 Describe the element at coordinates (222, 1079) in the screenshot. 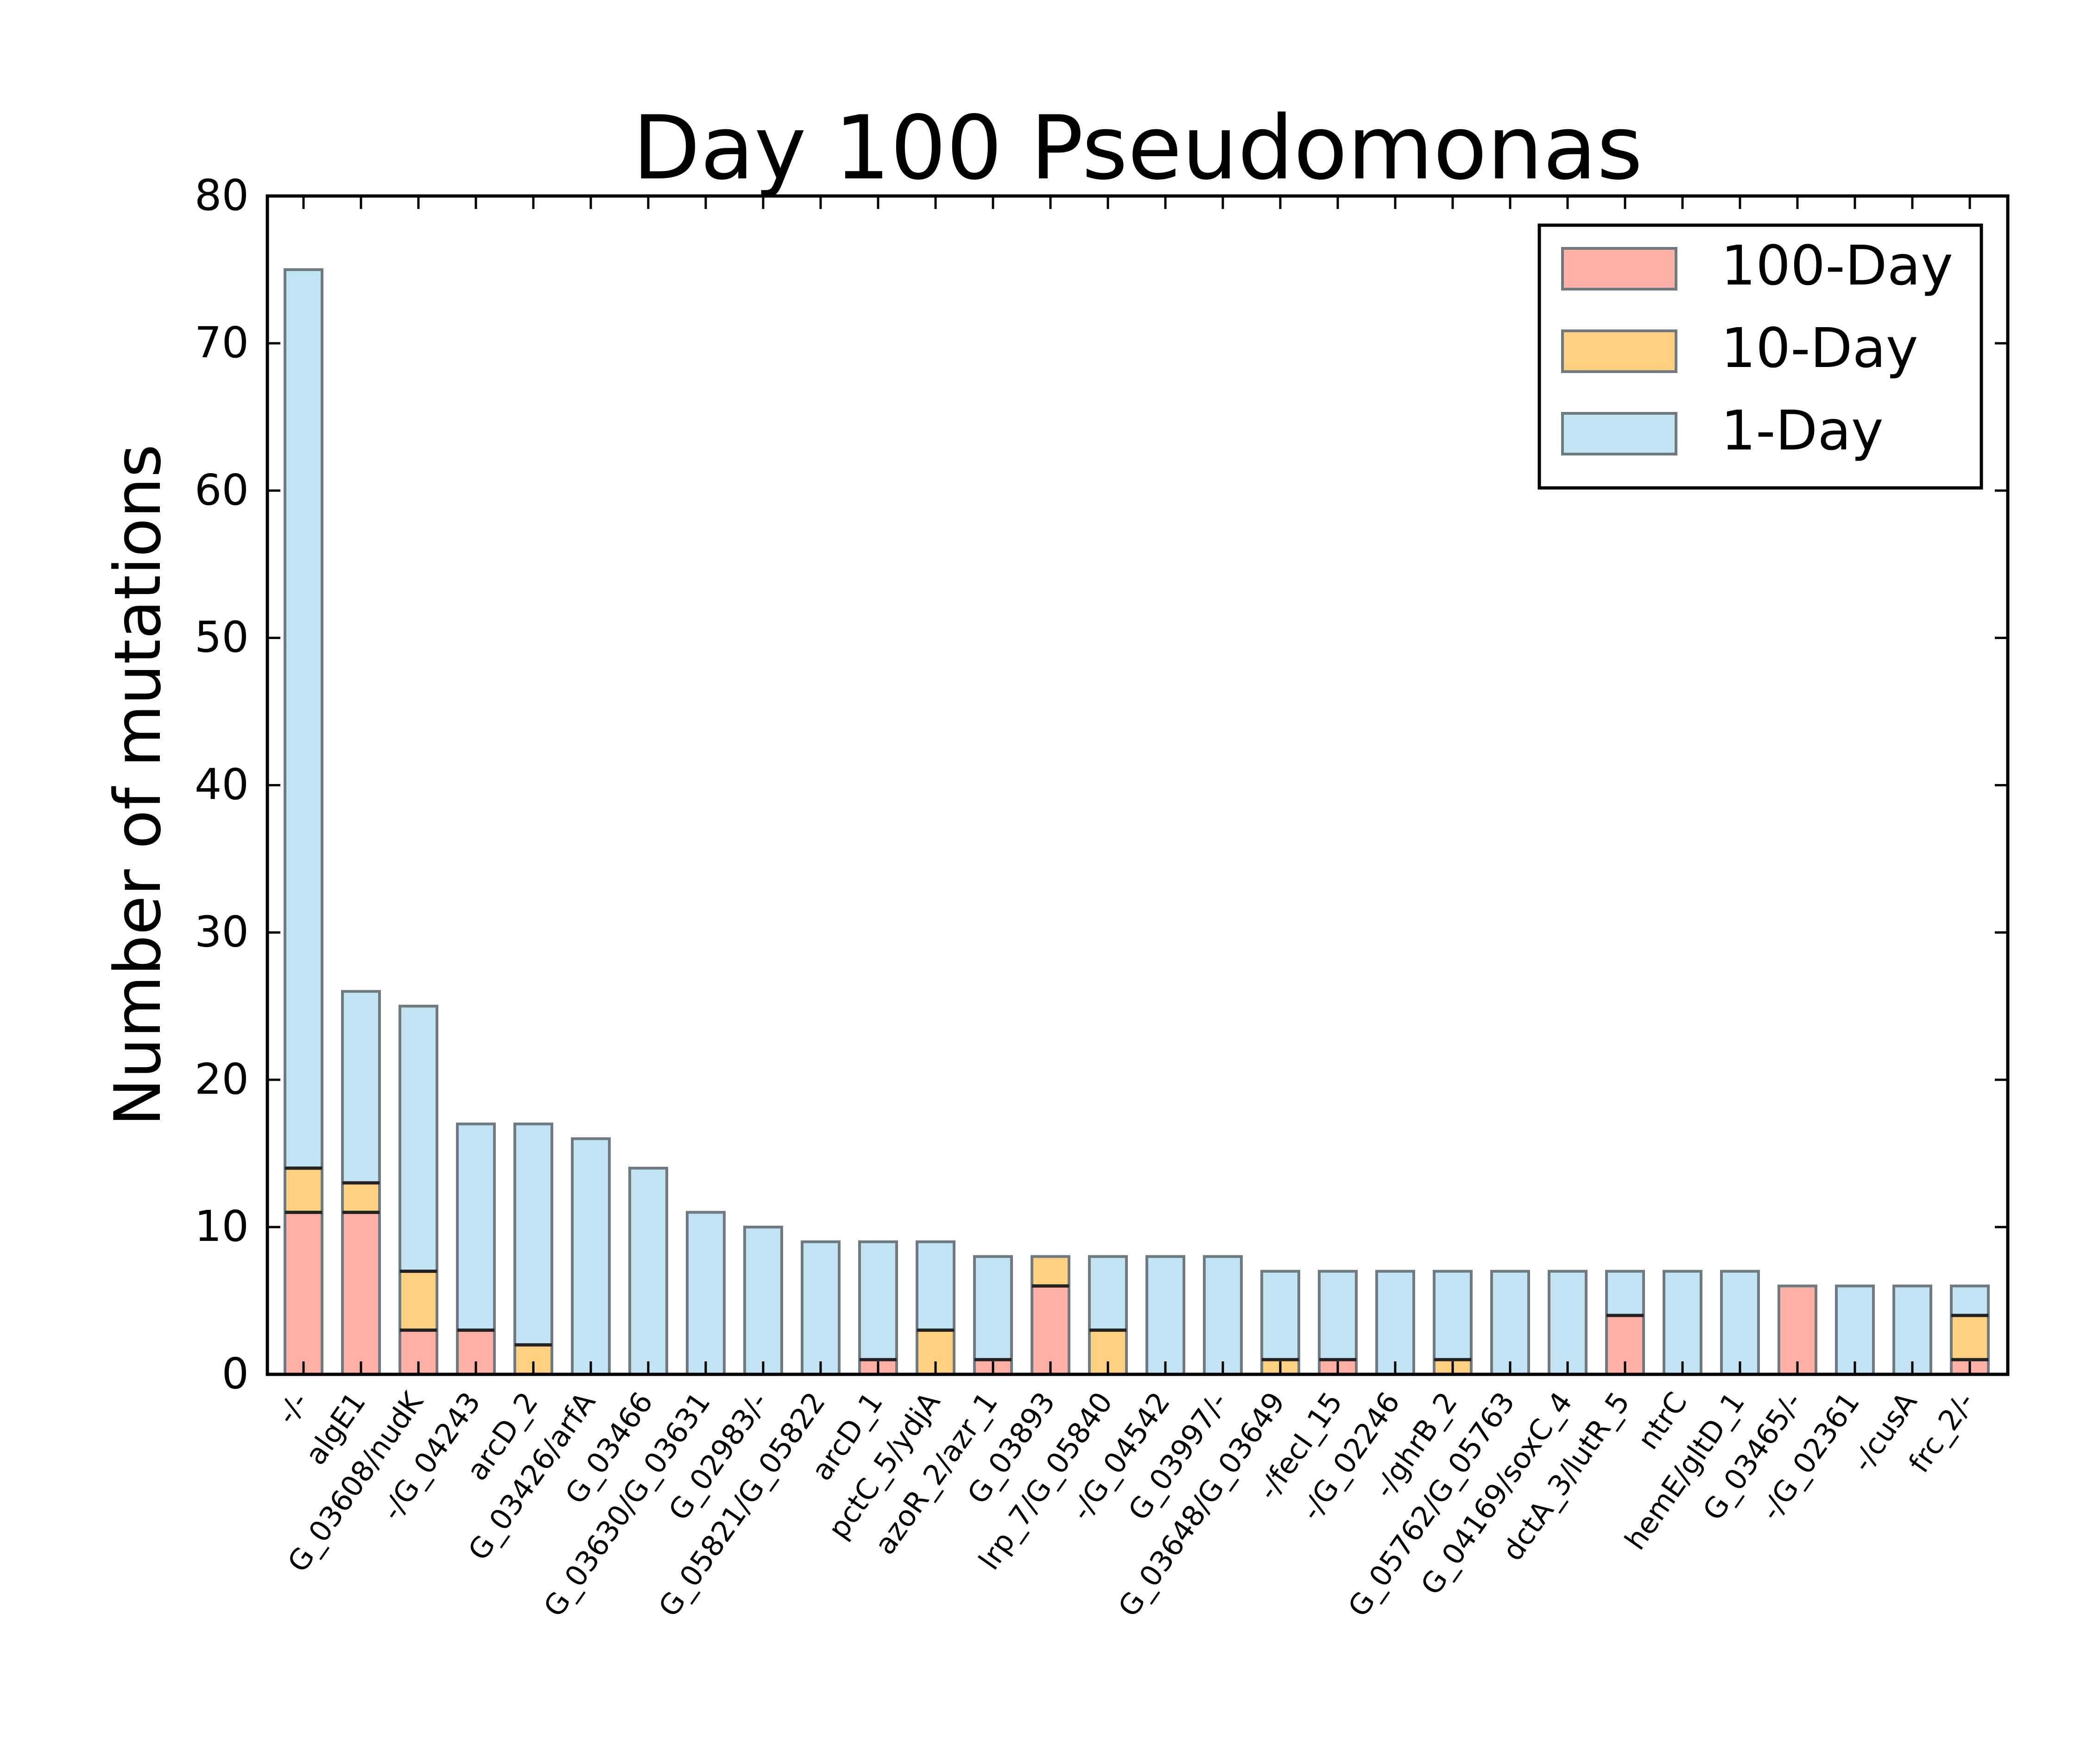

I see `y-tick-label: 20` at that location.